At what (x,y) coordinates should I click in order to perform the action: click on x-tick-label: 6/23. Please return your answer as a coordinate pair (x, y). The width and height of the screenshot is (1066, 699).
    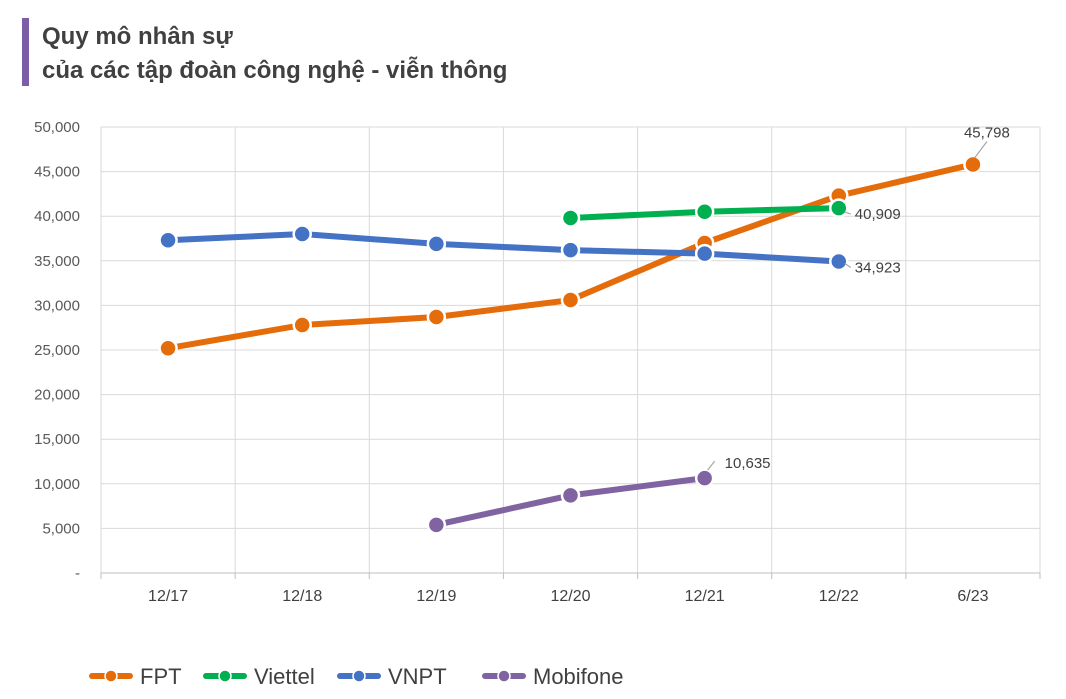
    Looking at the image, I should click on (972, 596).